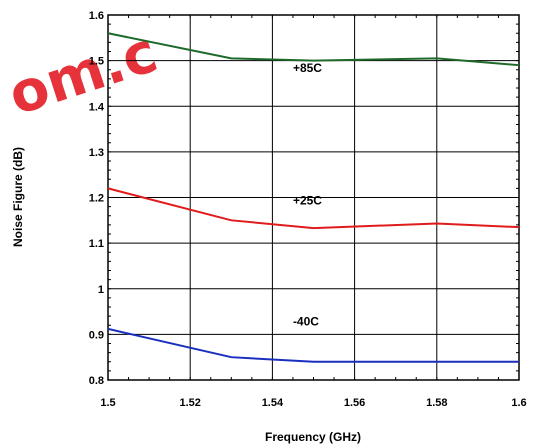 This screenshot has height=448, width=544. Describe the element at coordinates (96, 62) in the screenshot. I see `y-tick-label: 1.5` at that location.